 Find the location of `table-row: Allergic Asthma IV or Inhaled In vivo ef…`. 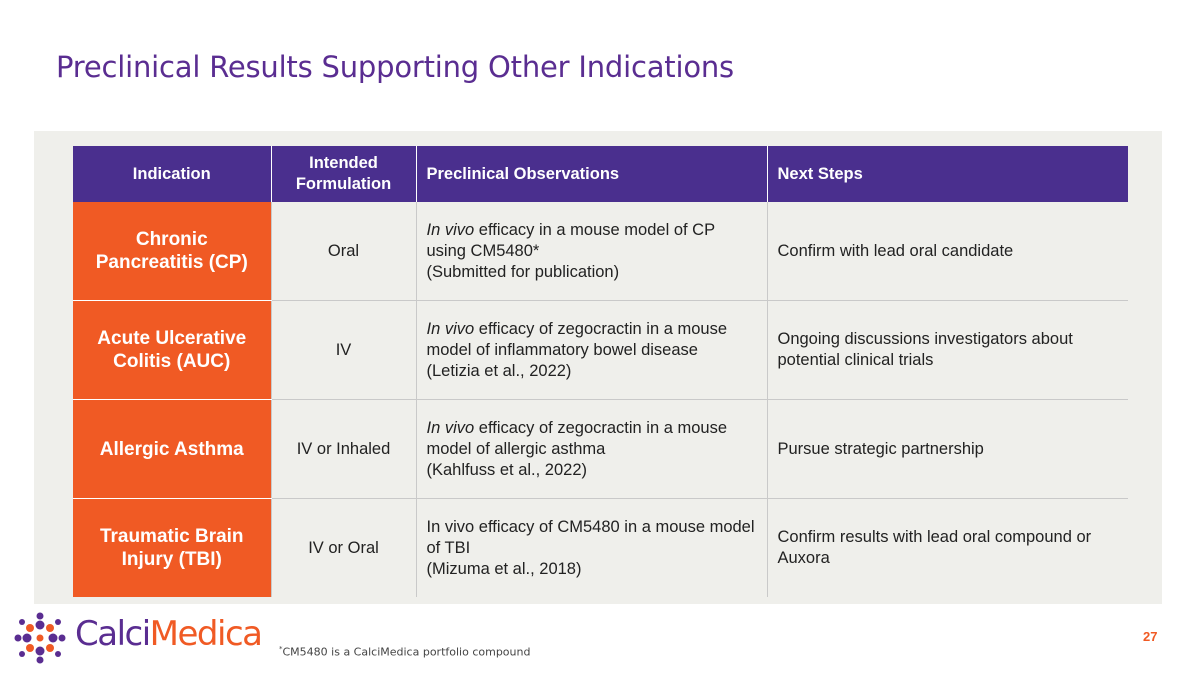

table-row: Allergic Asthma IV or Inhaled In vivo ef… is located at coordinates (600, 449).